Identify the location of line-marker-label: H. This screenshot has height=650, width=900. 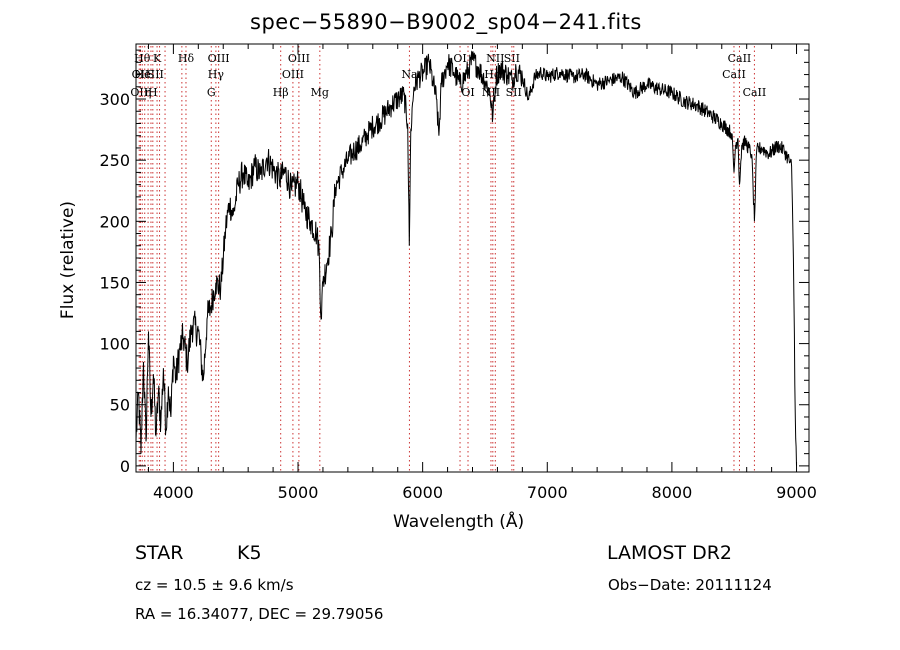
(153, 92).